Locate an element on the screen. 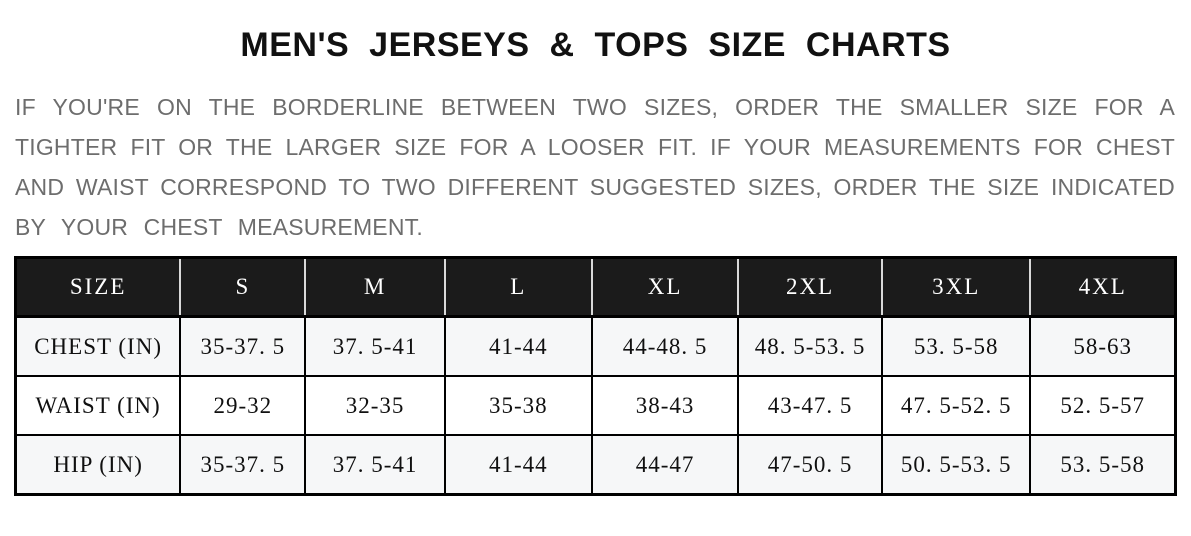 The width and height of the screenshot is (1191, 536). size-cell: 44-47 is located at coordinates (665, 465).